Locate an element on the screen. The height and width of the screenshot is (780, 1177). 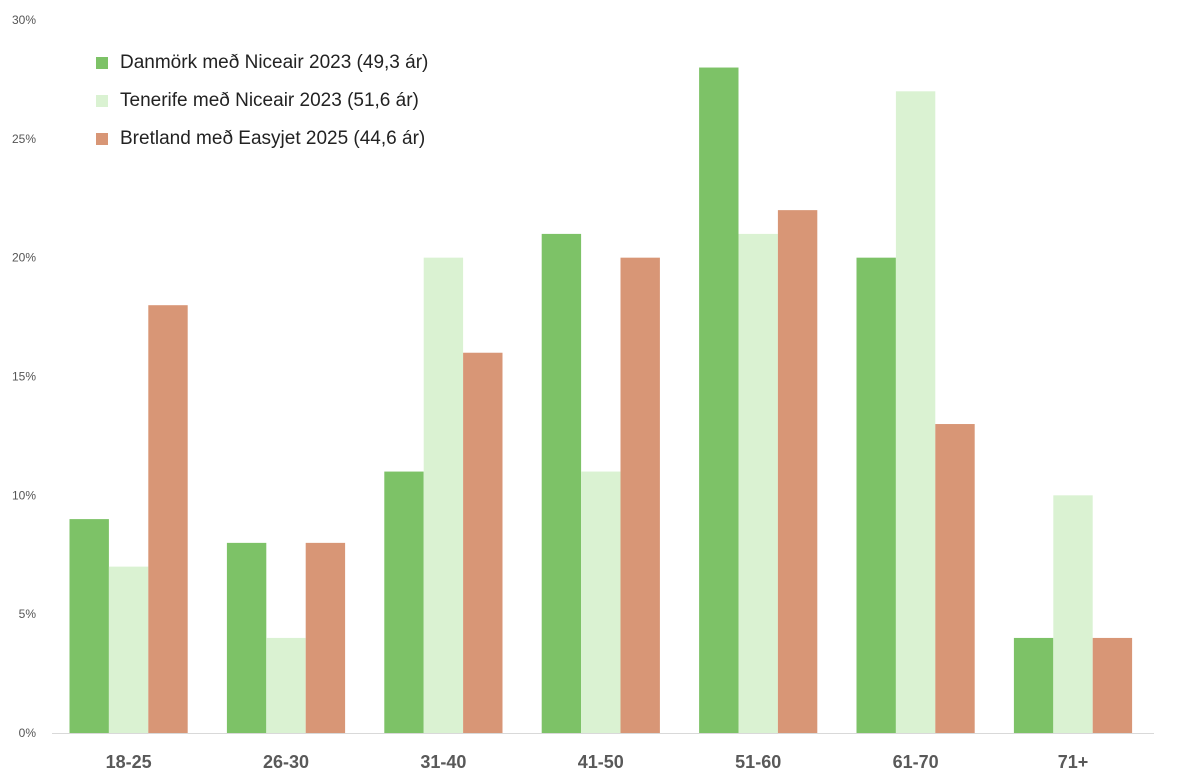
legend-label-bretland: Bretland með Easyjet 2025 (44,6 ár) is located at coordinates (273, 138).